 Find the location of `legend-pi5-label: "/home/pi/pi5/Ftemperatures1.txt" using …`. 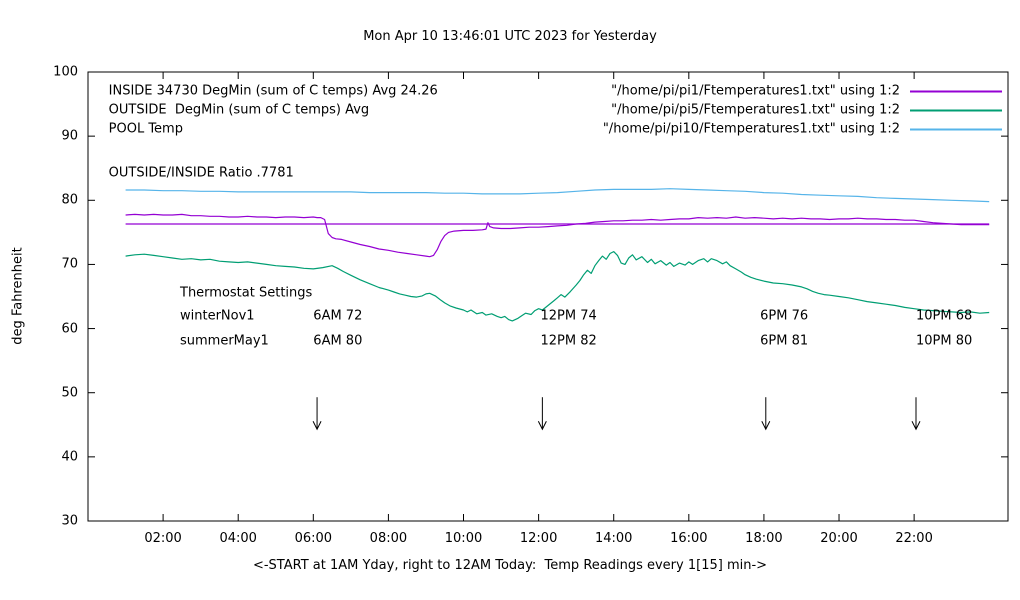

legend-pi5-label: "/home/pi/pi5/Ftemperatures1.txt" using … is located at coordinates (755, 110).